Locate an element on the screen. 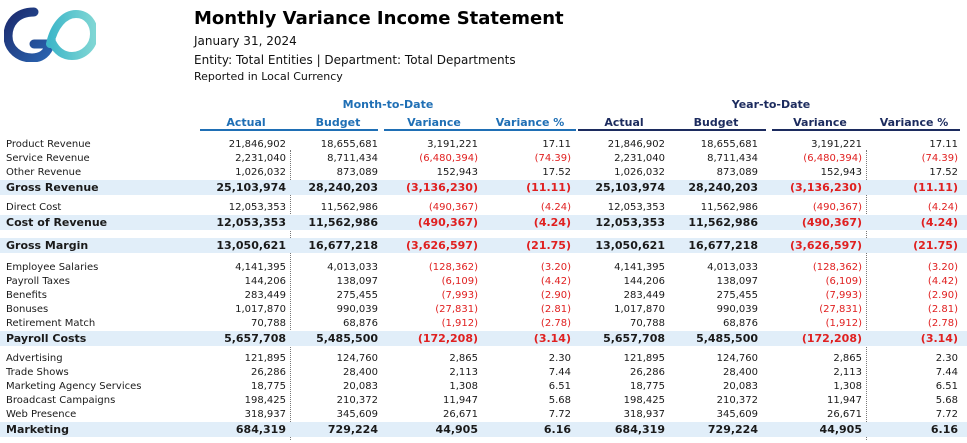 The image size is (967, 443). cell-ytd-actual: 18,775 is located at coordinates (647, 386).